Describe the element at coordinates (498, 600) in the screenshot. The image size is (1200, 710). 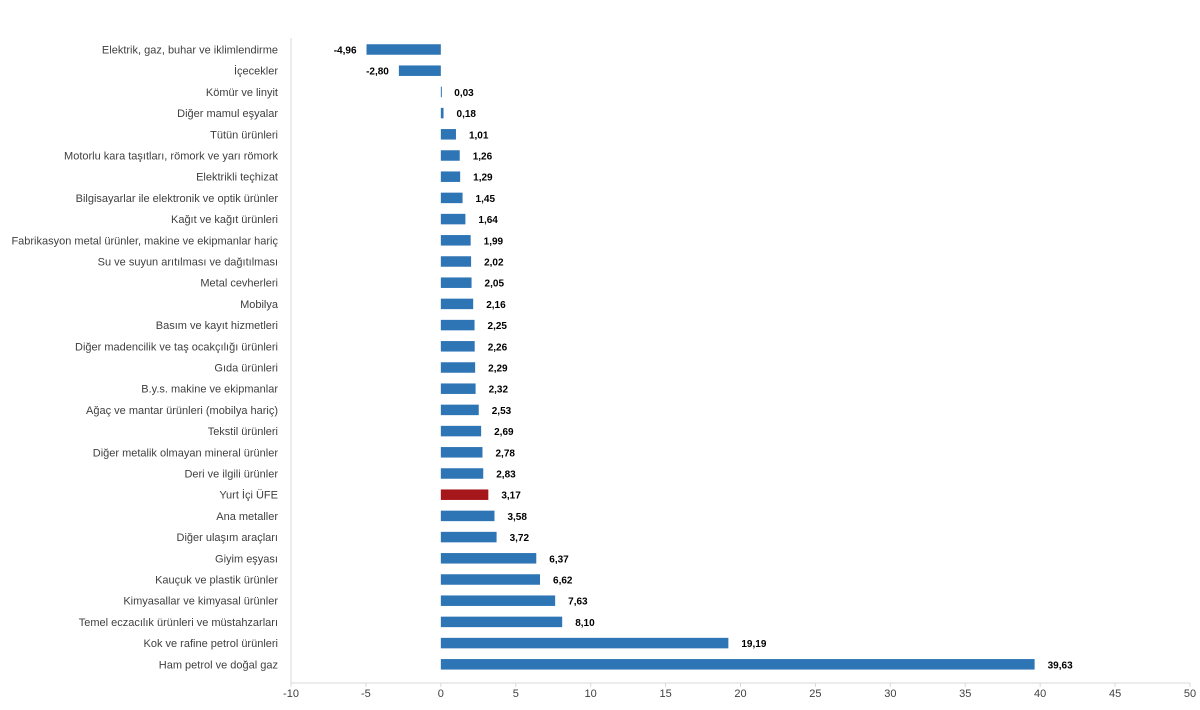
I see `bar-kimyasallar-ve-kimyasal-ürünler` at that location.